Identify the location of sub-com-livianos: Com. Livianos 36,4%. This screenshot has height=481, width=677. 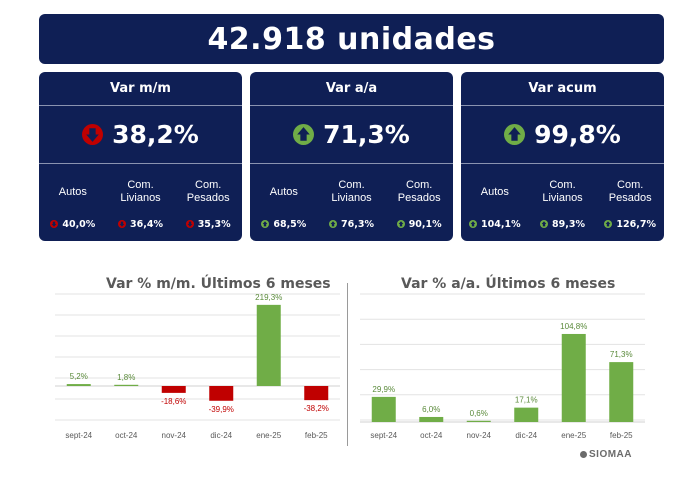
(141, 202).